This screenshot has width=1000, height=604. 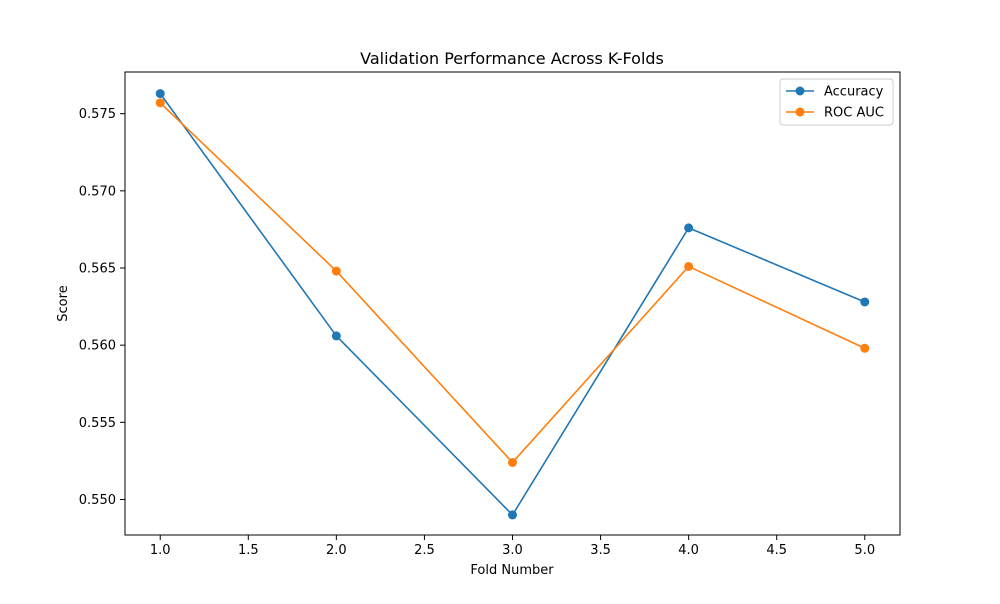 I want to click on chart-title: Validation Performance Across K-Folds, so click(x=512, y=58).